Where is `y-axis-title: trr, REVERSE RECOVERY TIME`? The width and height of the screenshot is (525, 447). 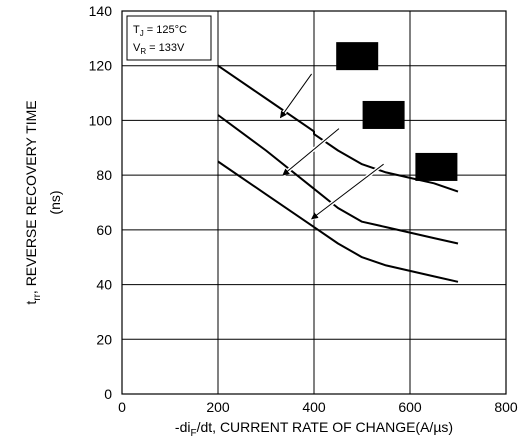 y-axis-title: trr, REVERSE RECOVERY TIME is located at coordinates (33, 202).